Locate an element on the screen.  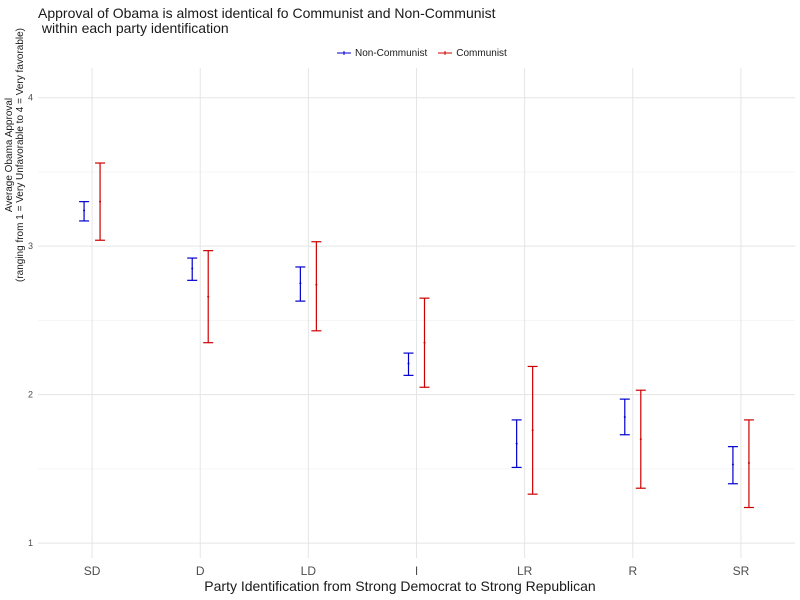
legend-key-non-communist is located at coordinates (344, 53).